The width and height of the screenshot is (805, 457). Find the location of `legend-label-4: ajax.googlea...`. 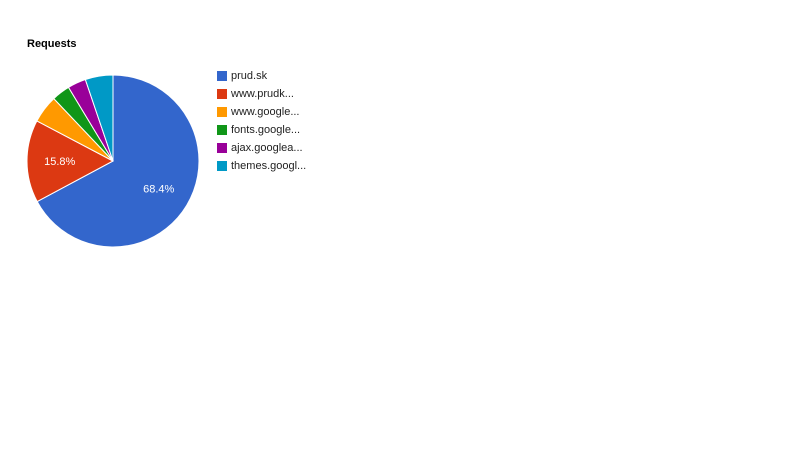

legend-label-4: ajax.googlea... is located at coordinates (267, 148).